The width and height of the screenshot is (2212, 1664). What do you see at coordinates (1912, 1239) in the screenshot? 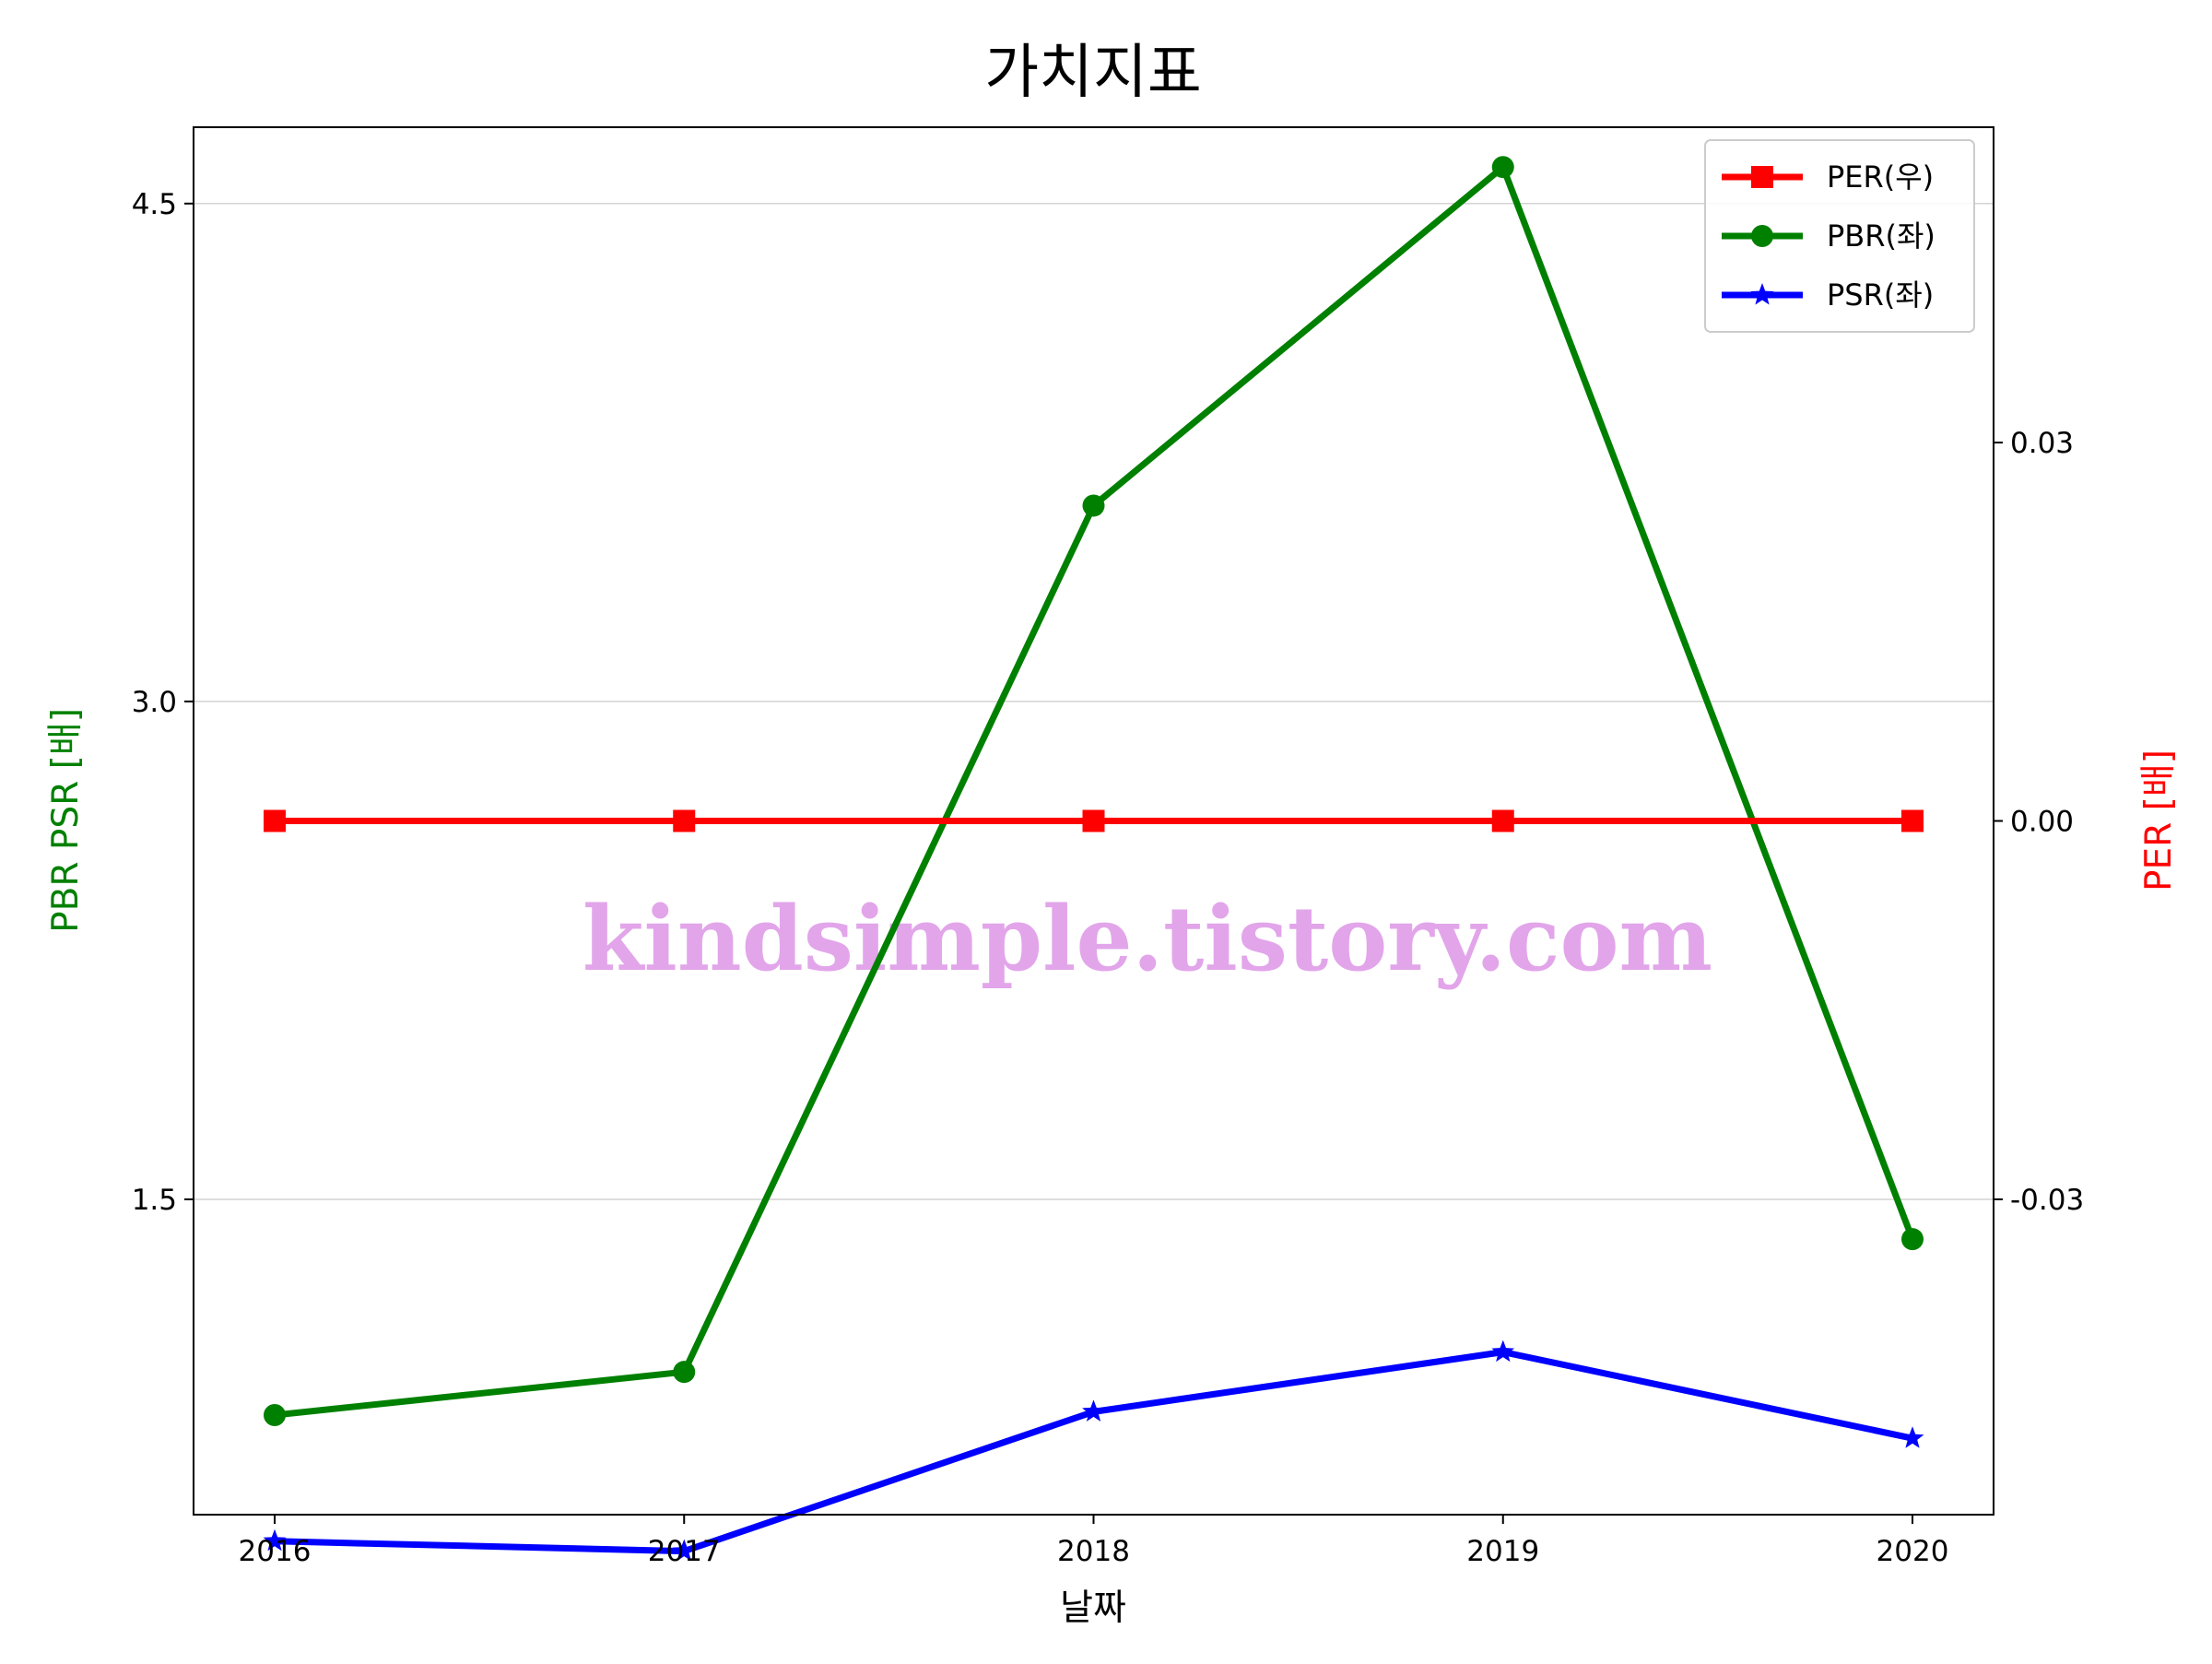
I see `point-pbr-2020` at bounding box center [1912, 1239].